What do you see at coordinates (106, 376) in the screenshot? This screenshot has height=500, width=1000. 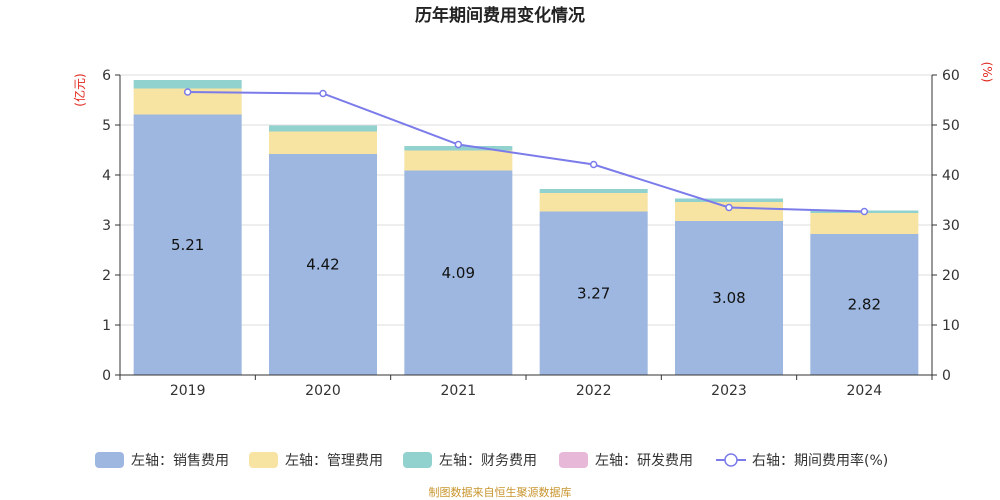 I see `left-tick-label: 0` at bounding box center [106, 376].